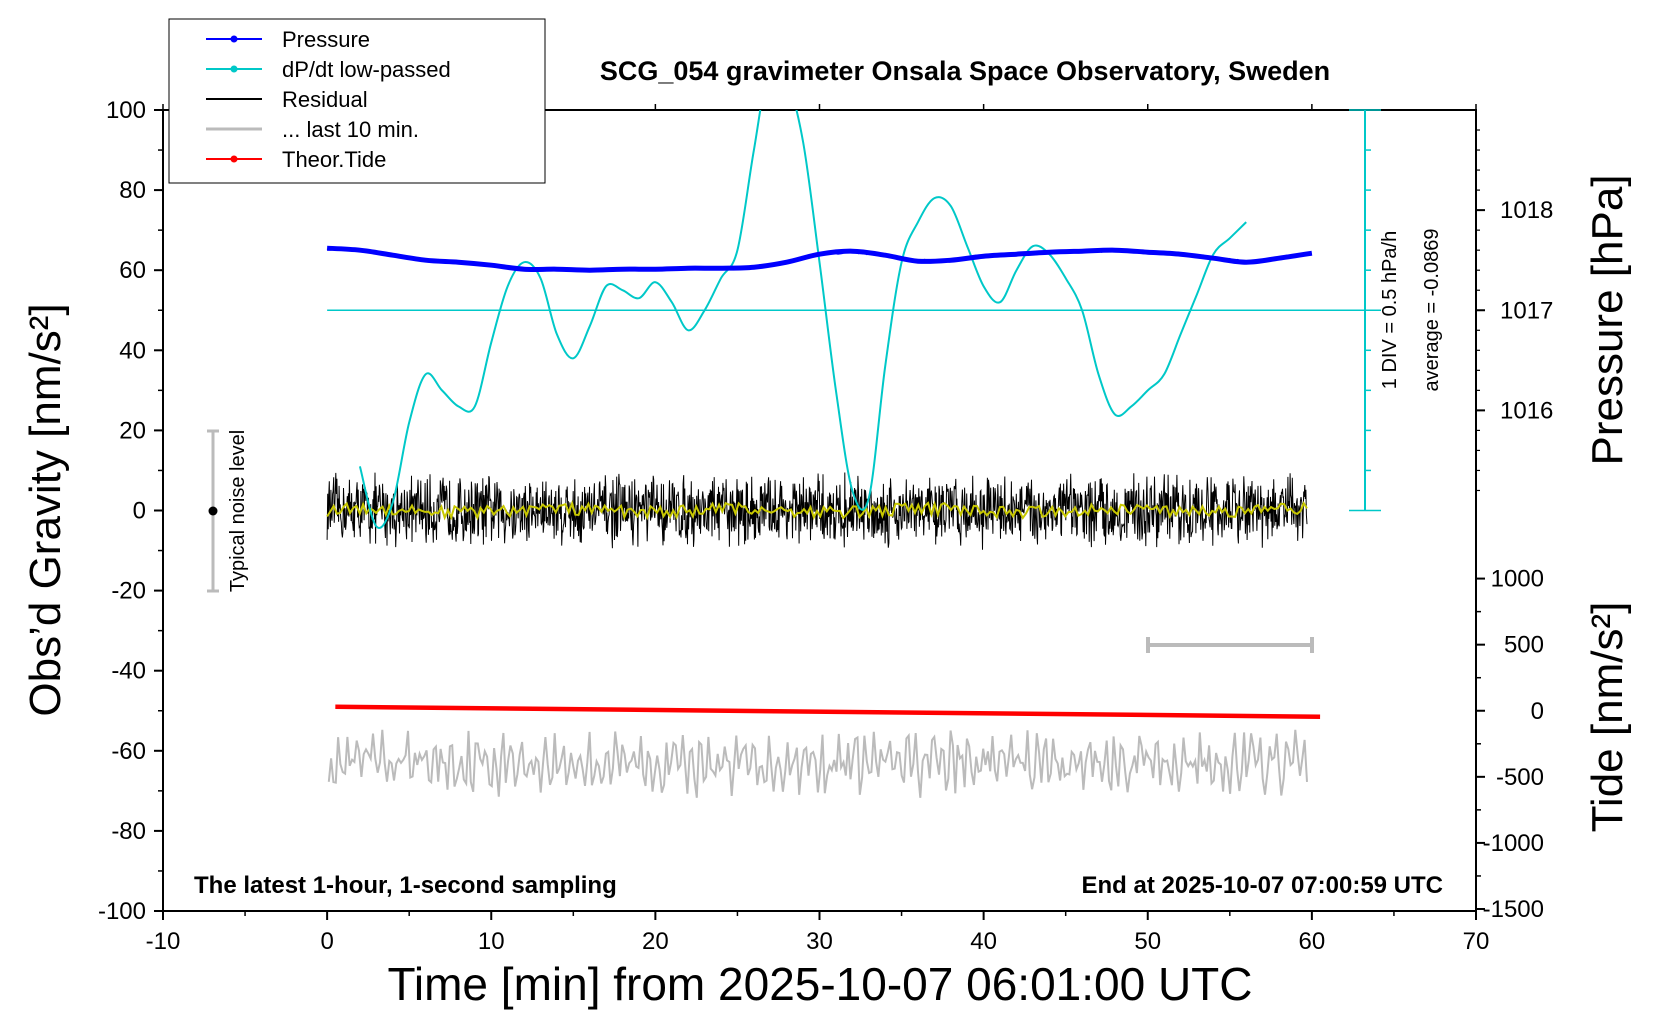 This screenshot has width=1660, height=1020. I want to click on tide-tick-label: -1000, so click(1513, 843).